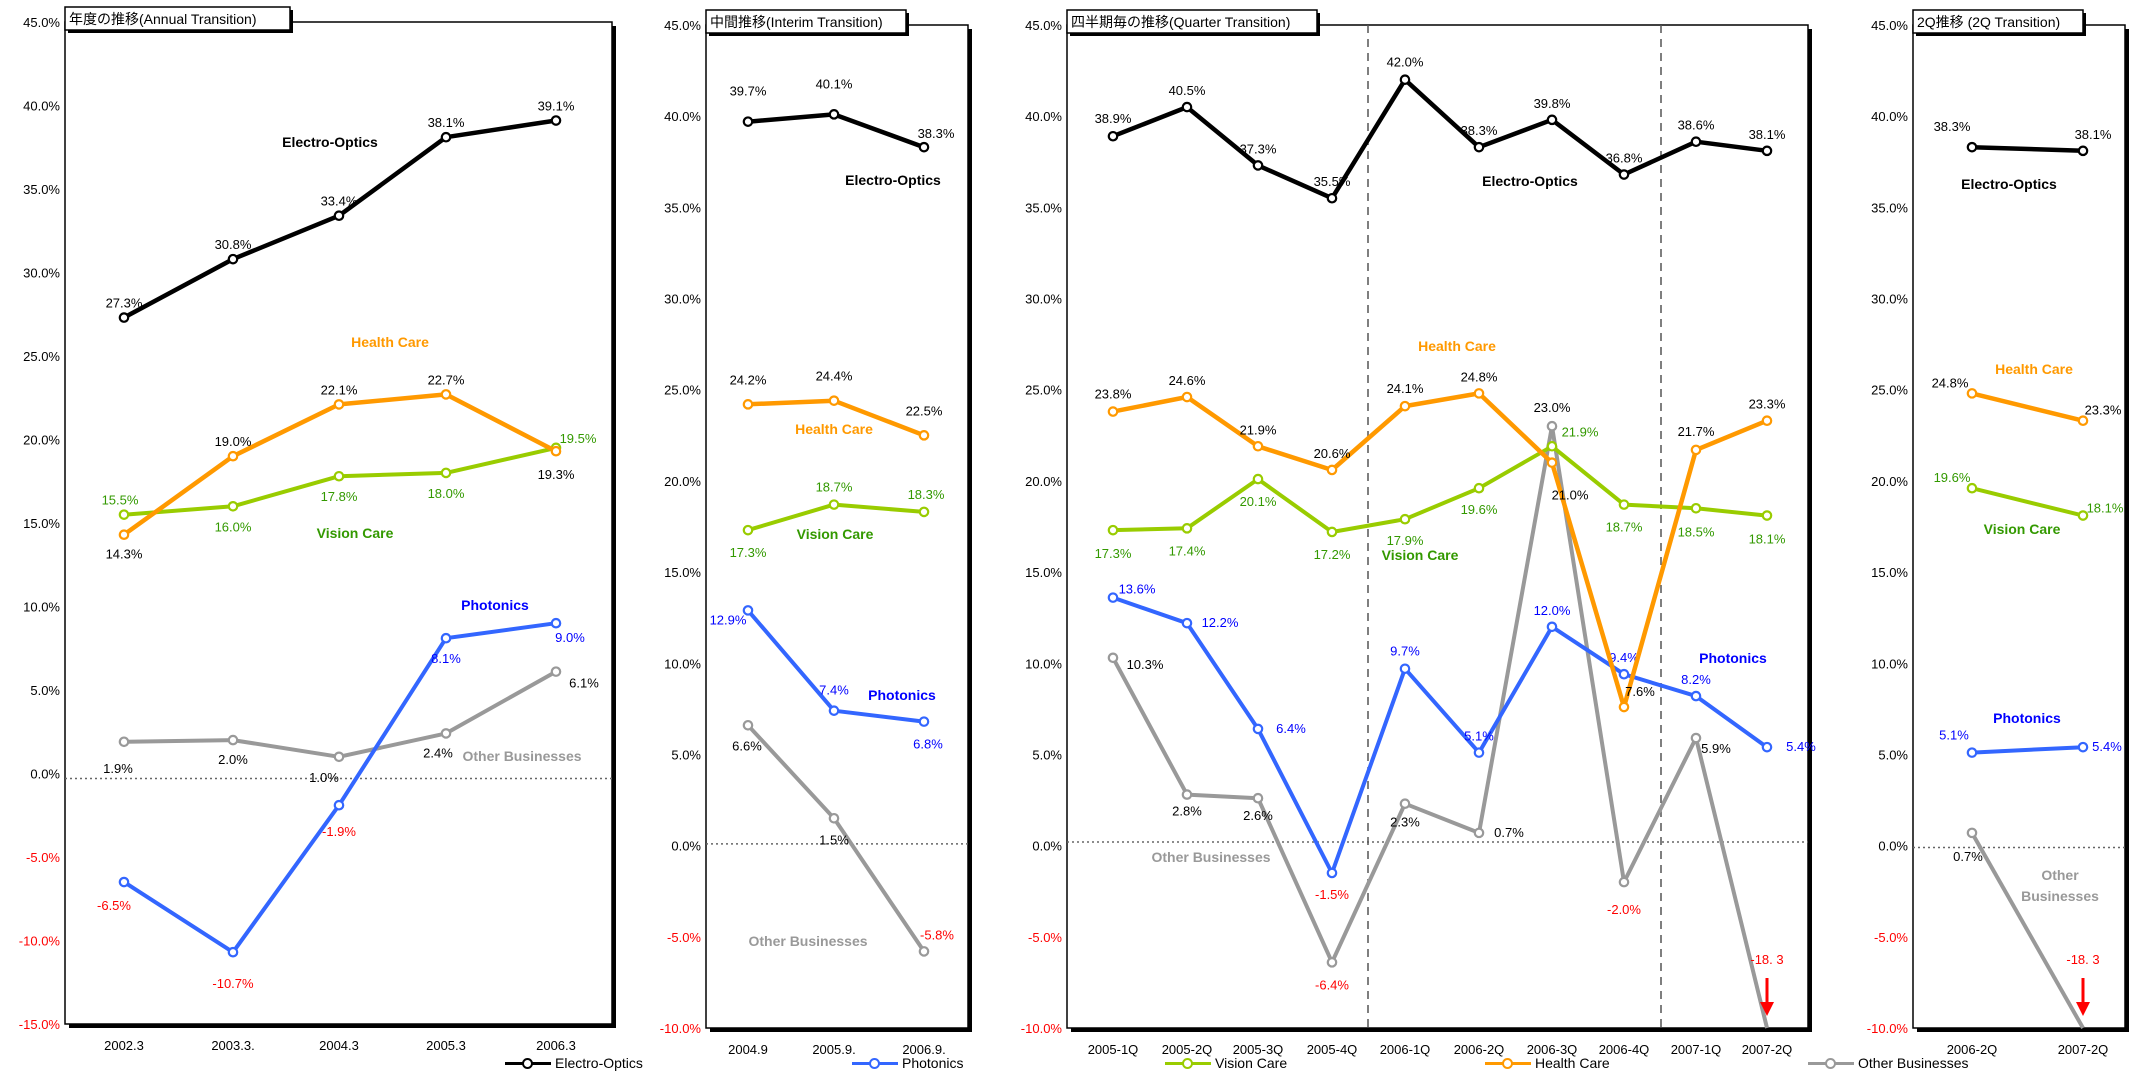 The height and width of the screenshot is (1077, 2154). Describe the element at coordinates (438, 752) in the screenshot. I see `data-label-other-businesses: 2.4%` at that location.